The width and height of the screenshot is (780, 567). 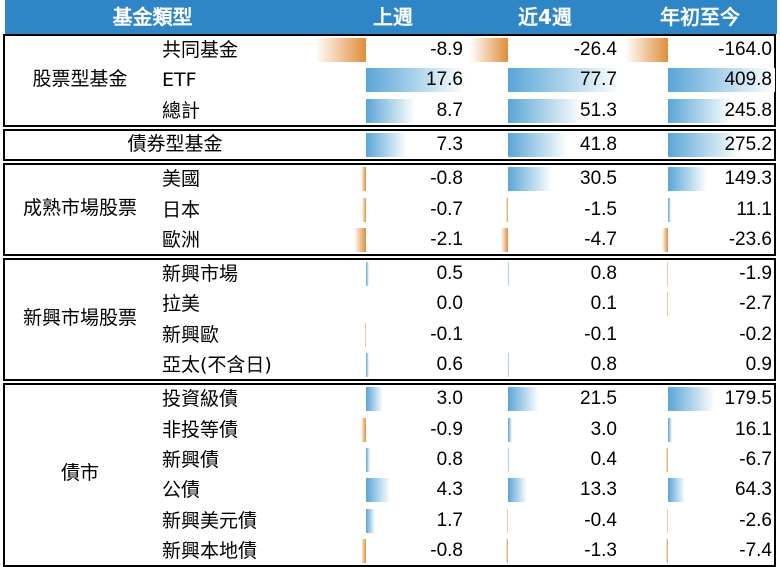 What do you see at coordinates (543, 551) in the screenshot?
I see `data-value: -1.3` at bounding box center [543, 551].